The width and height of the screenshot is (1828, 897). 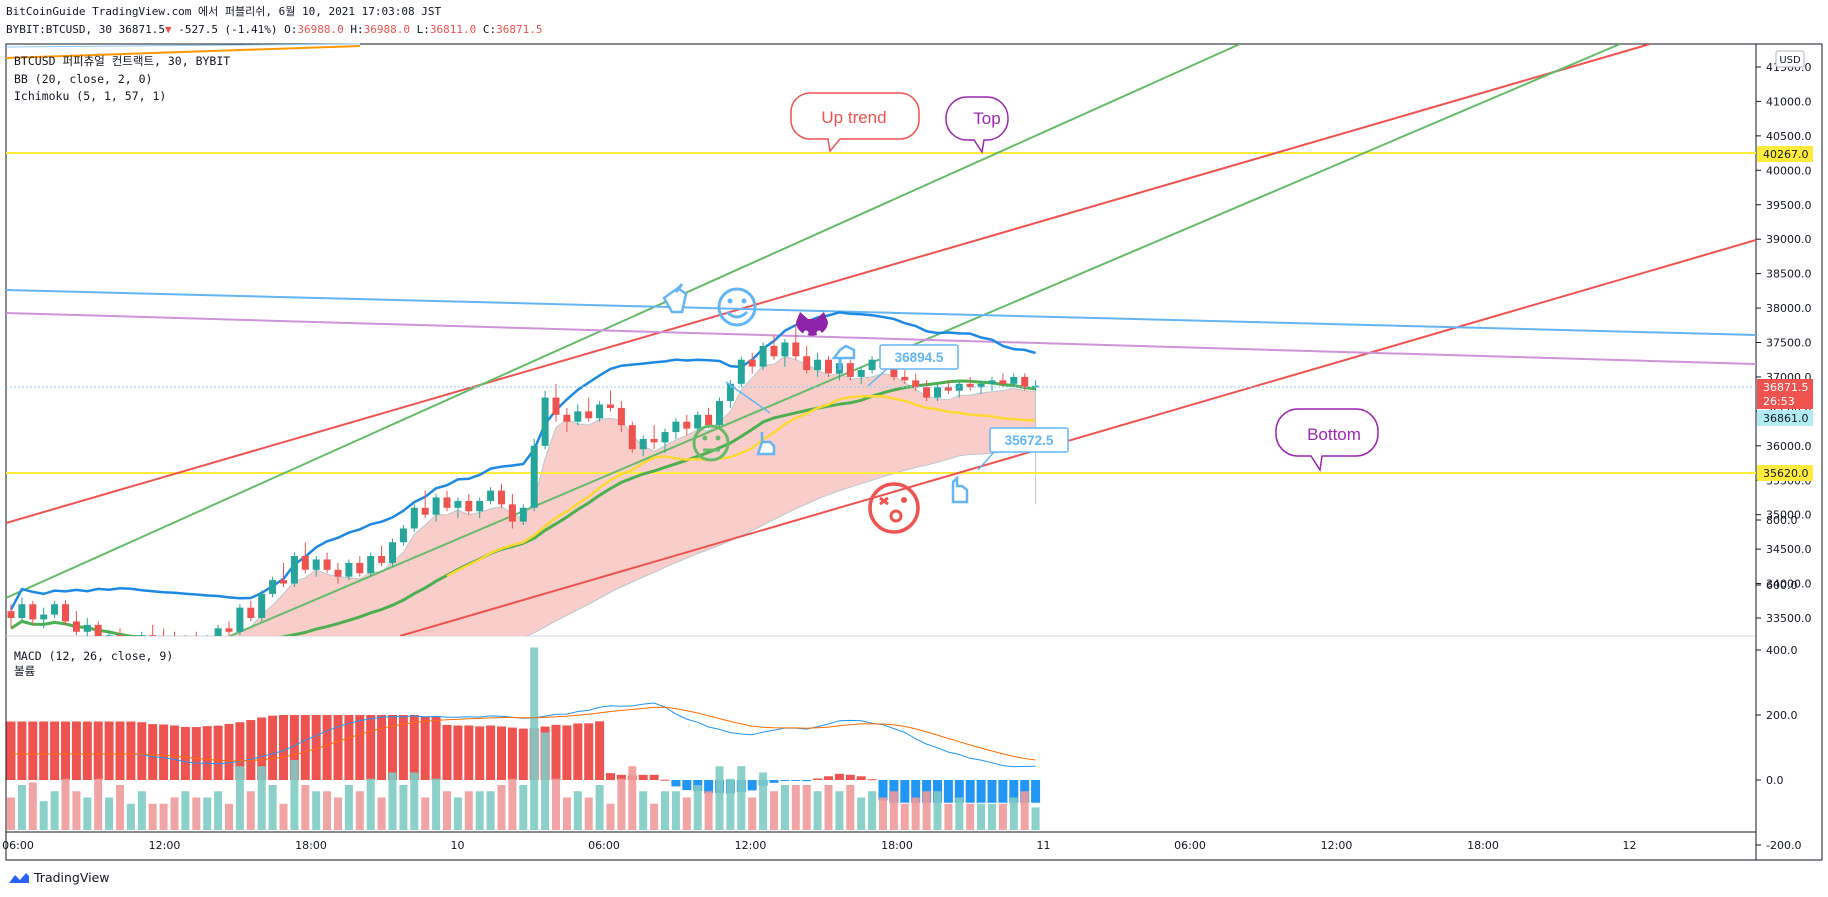 What do you see at coordinates (83, 78) in the screenshot?
I see `legend-bb: BB (20, close, 2, 0)` at bounding box center [83, 78].